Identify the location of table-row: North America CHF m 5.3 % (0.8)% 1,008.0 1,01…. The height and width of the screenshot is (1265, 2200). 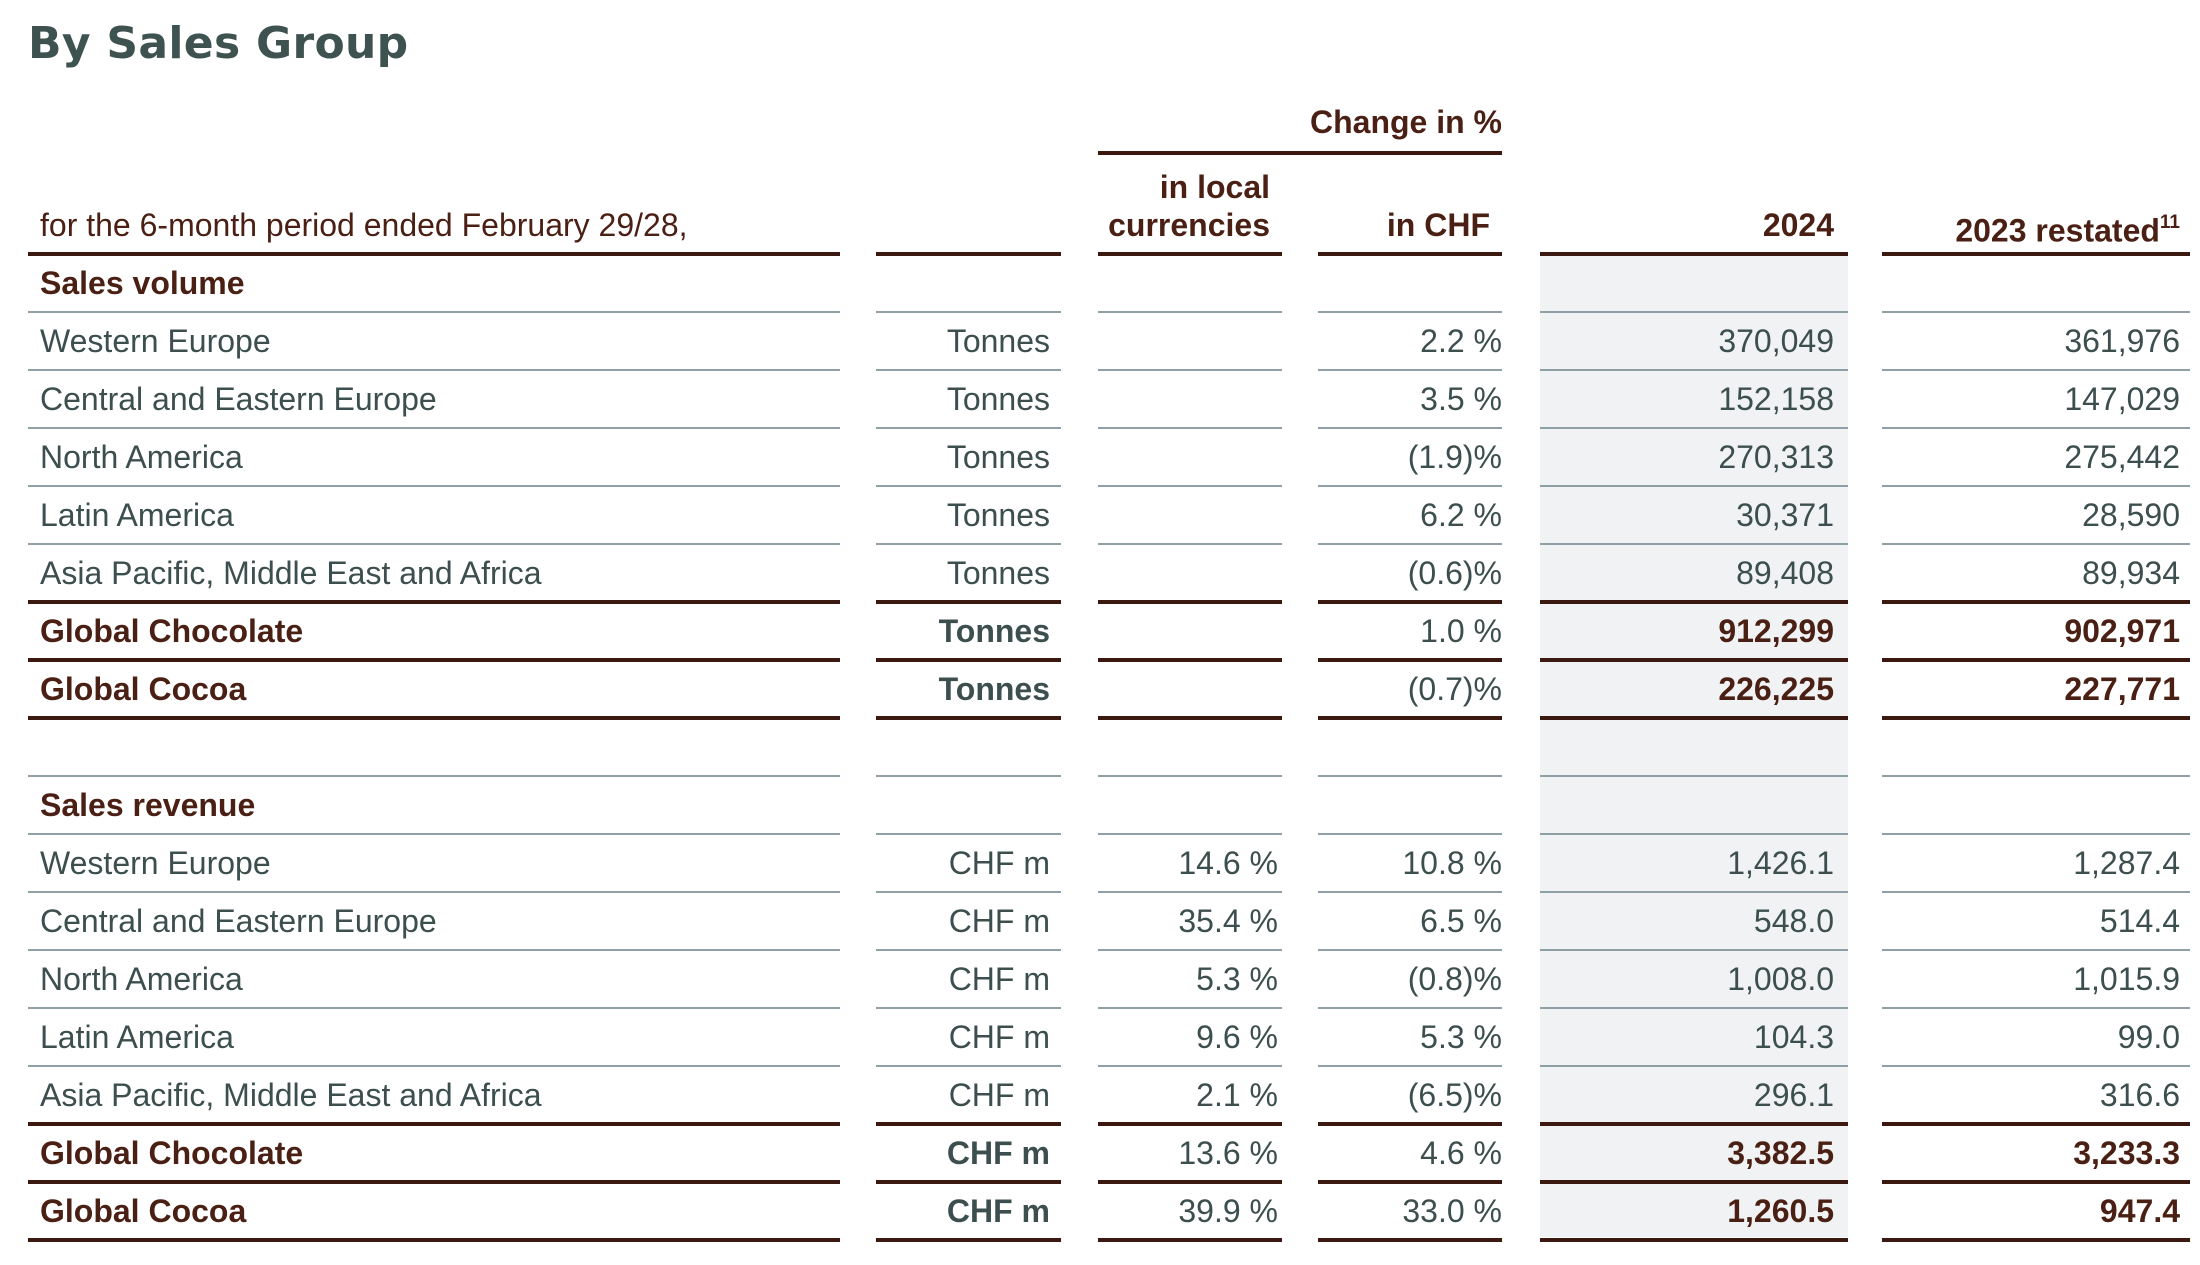
(1100, 979).